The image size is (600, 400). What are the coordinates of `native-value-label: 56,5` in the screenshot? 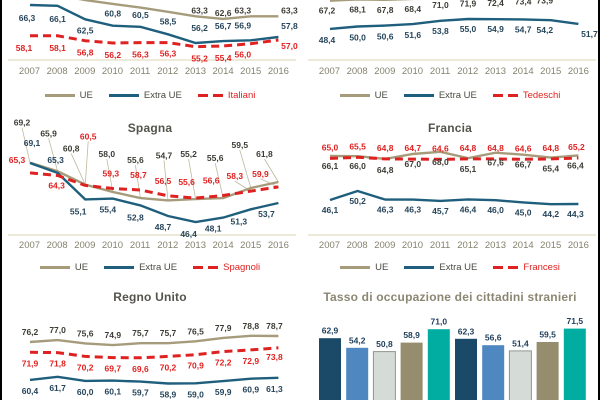 It's located at (163, 181).